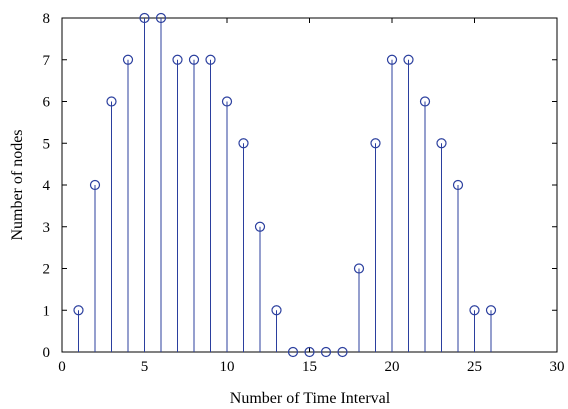 The height and width of the screenshot is (409, 568). Describe the element at coordinates (392, 367) in the screenshot. I see `x-tick-label: 20` at that location.